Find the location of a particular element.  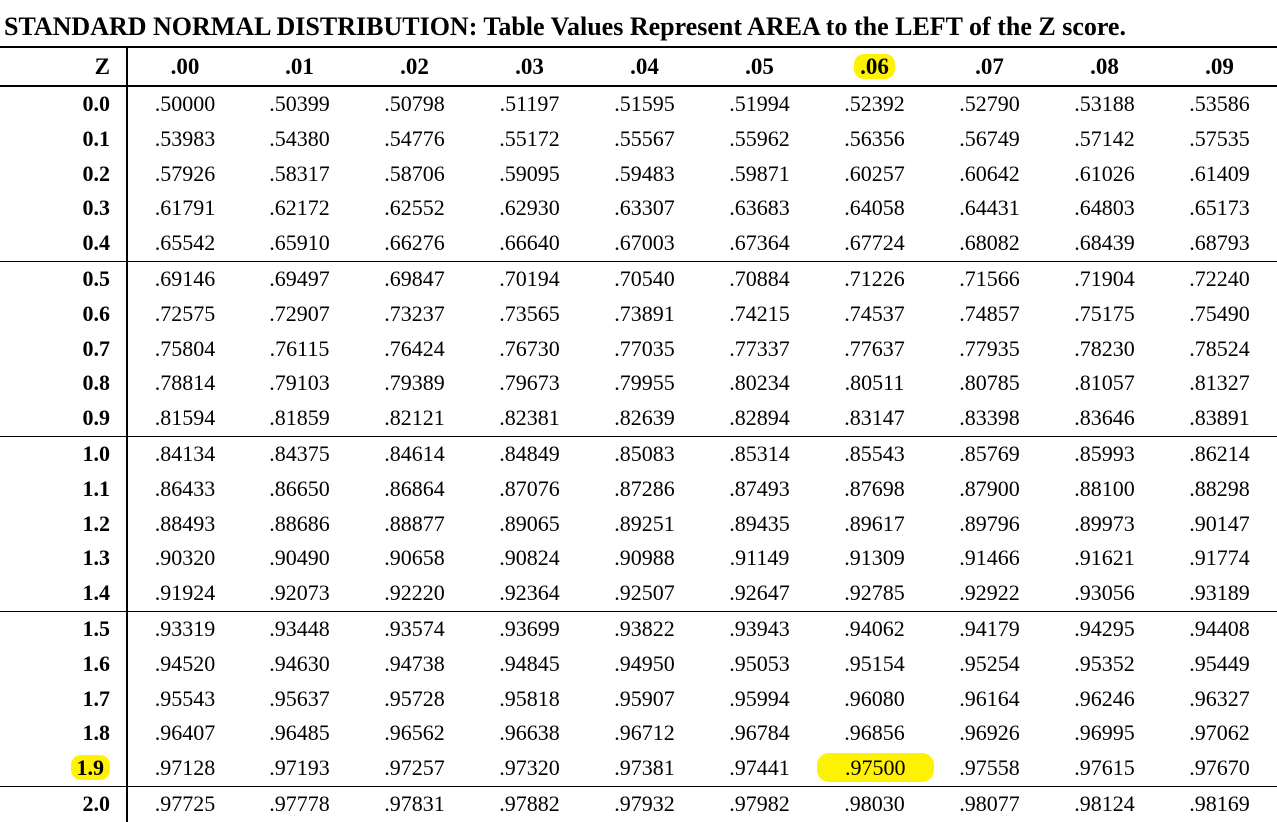

probability-cell: .76730 is located at coordinates (529, 348).